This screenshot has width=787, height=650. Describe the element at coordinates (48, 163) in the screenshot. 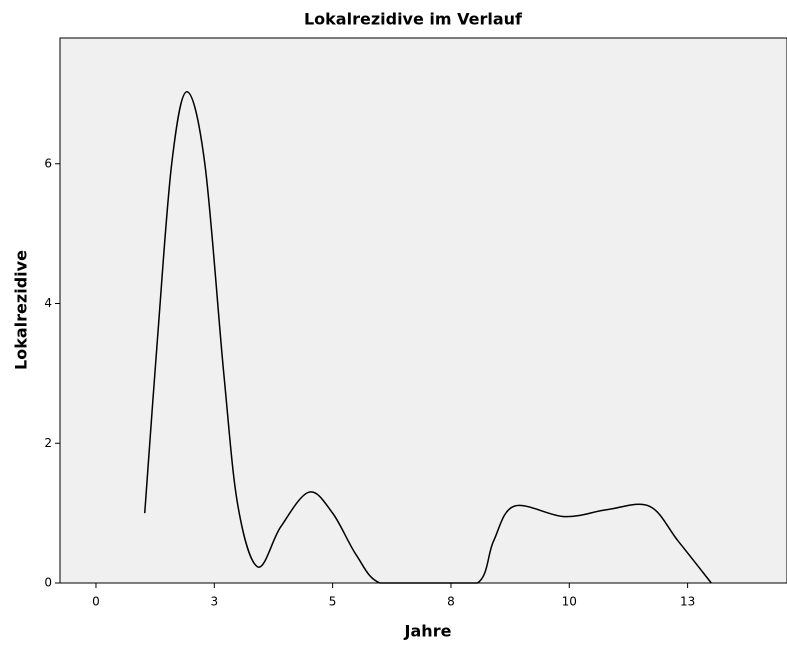

I see `y-tick-label: 6` at that location.